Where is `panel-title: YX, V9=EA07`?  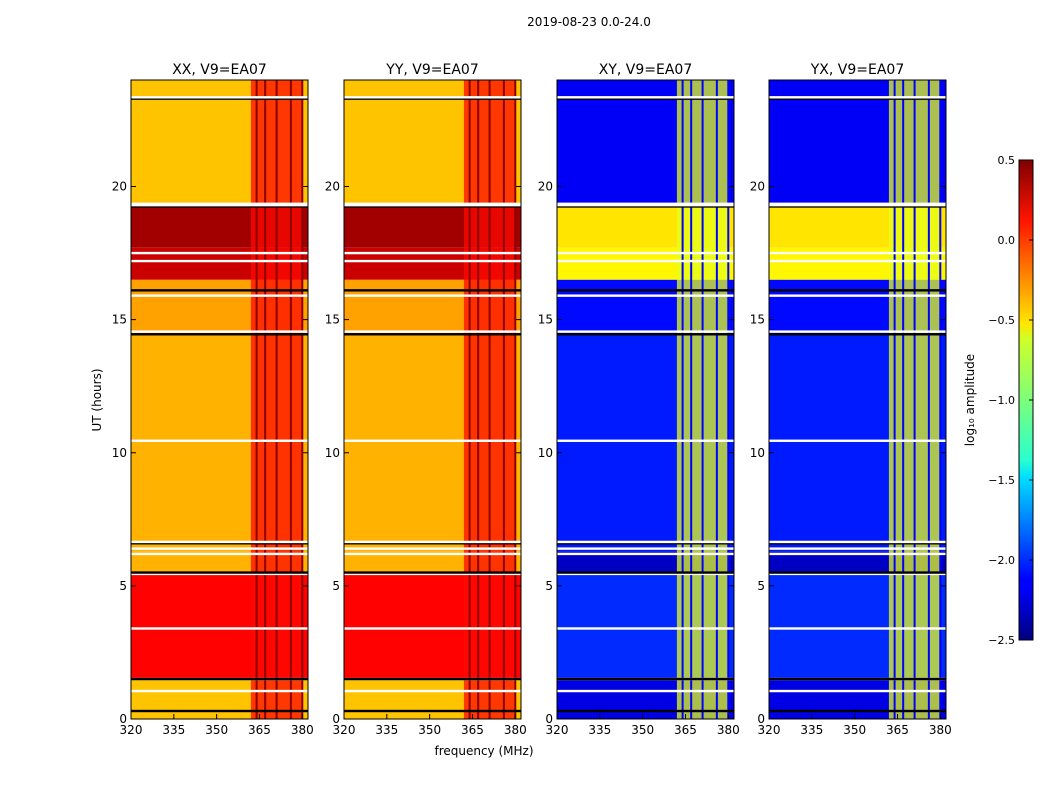
panel-title: YX, V9=EA07 is located at coordinates (857, 70).